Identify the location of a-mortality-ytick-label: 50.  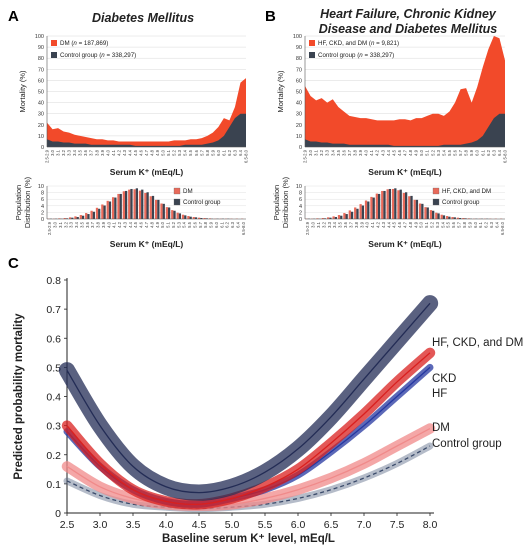
(41, 93).